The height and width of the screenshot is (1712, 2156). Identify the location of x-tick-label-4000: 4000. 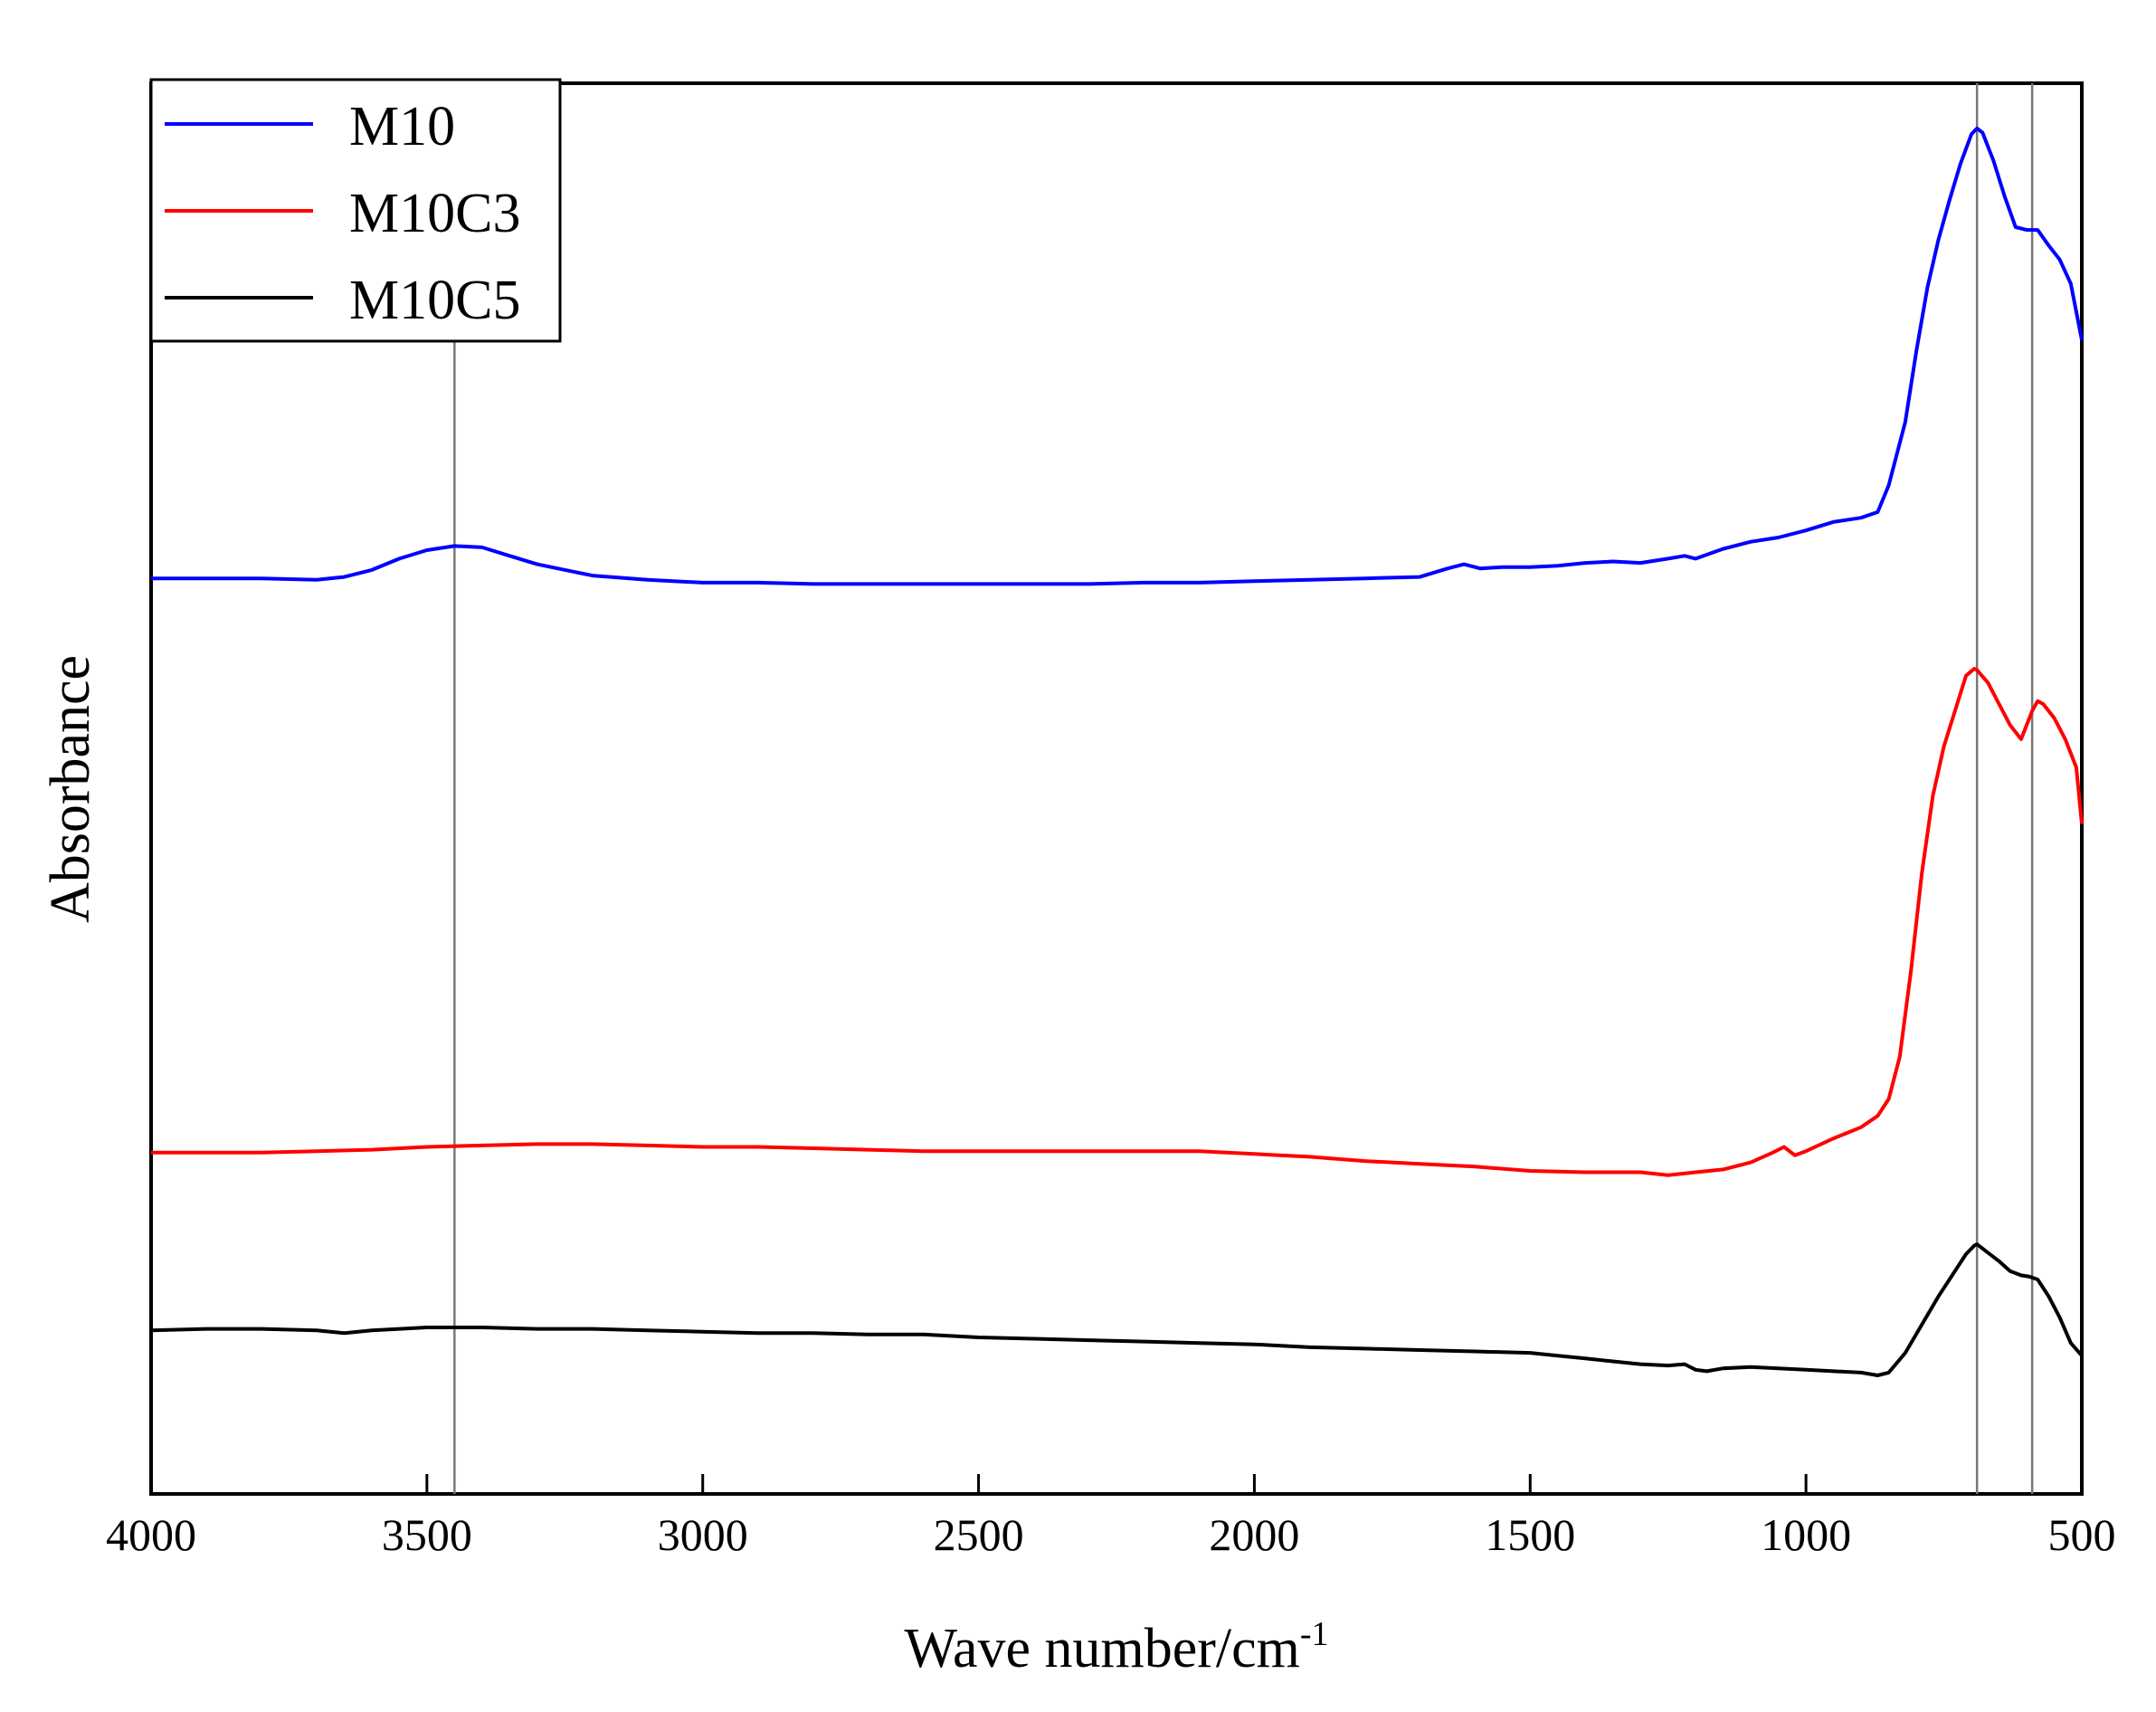
(151, 1534).